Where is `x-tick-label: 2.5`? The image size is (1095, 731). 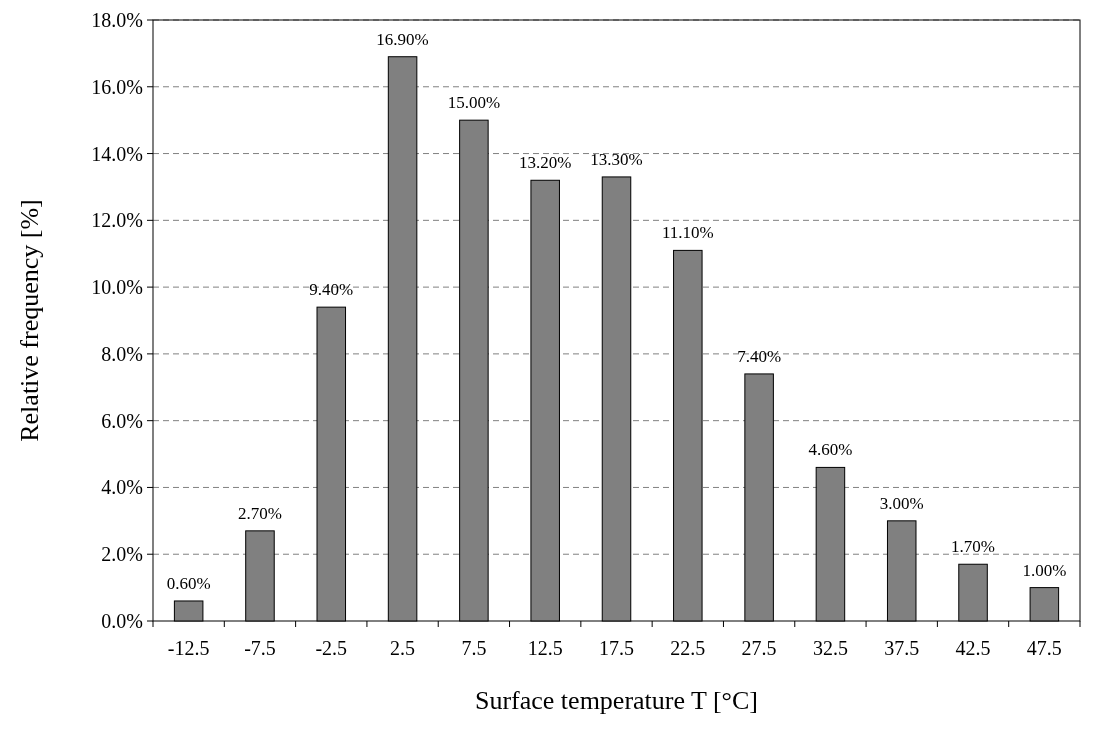
x-tick-label: 2.5 is located at coordinates (403, 648).